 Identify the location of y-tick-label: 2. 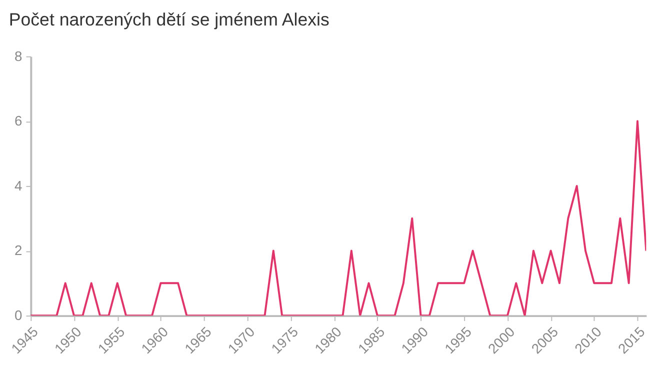
(18, 250).